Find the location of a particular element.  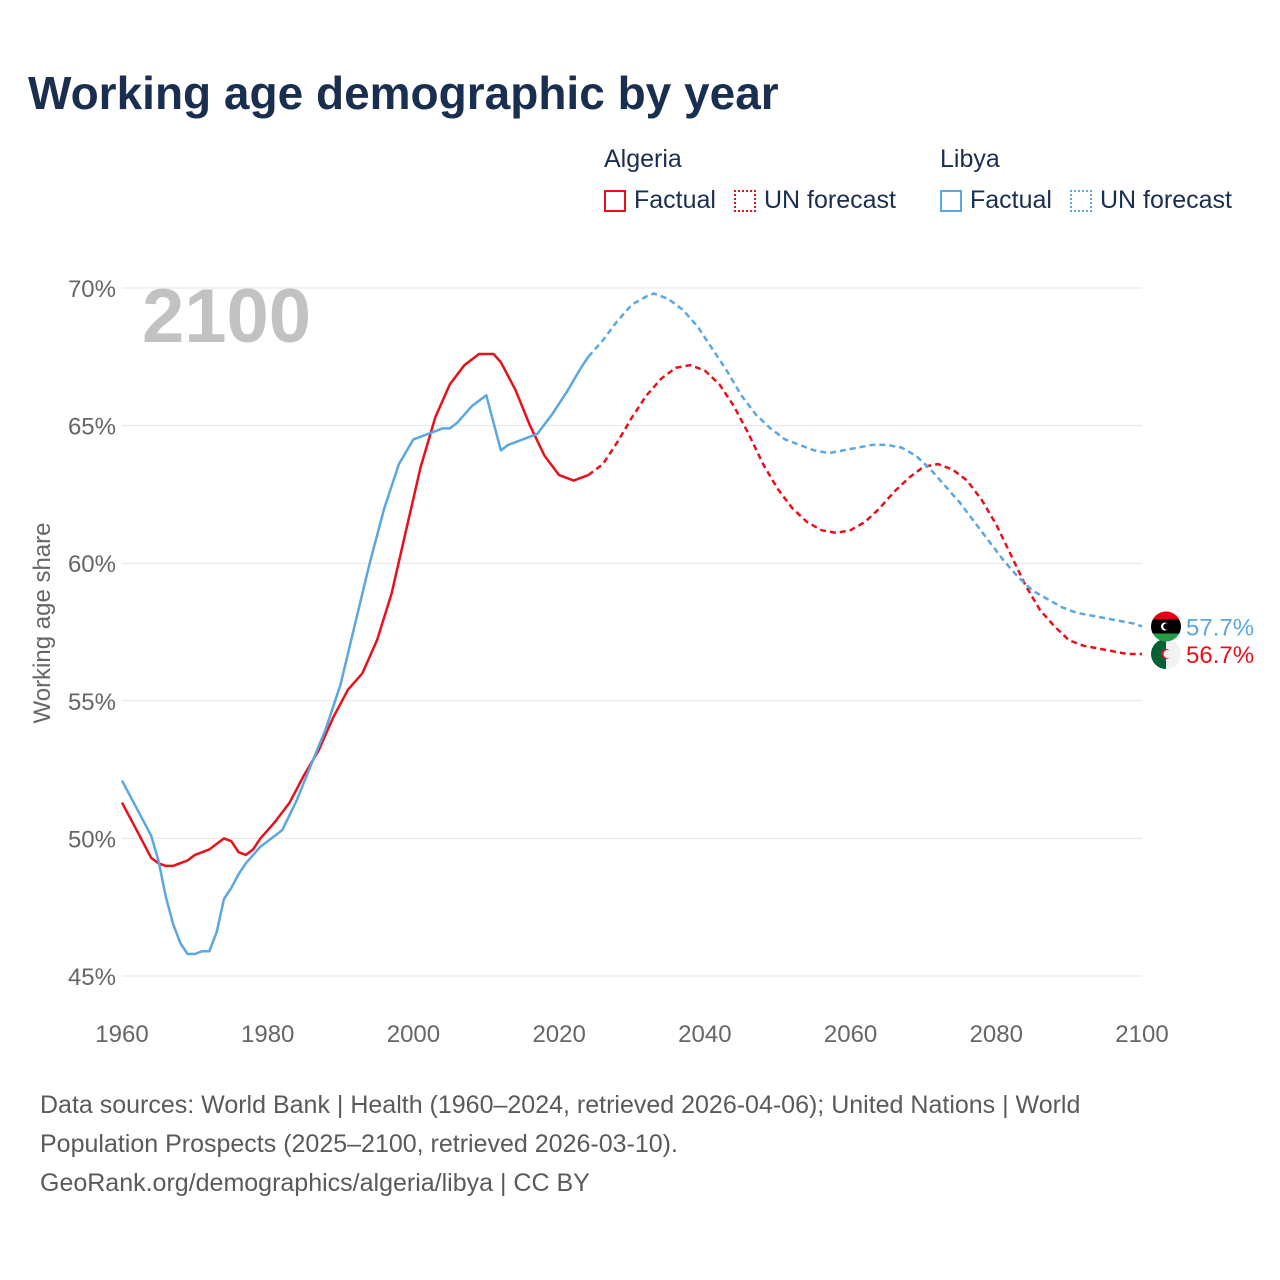

libya-forecast-line is located at coordinates (865, 460).